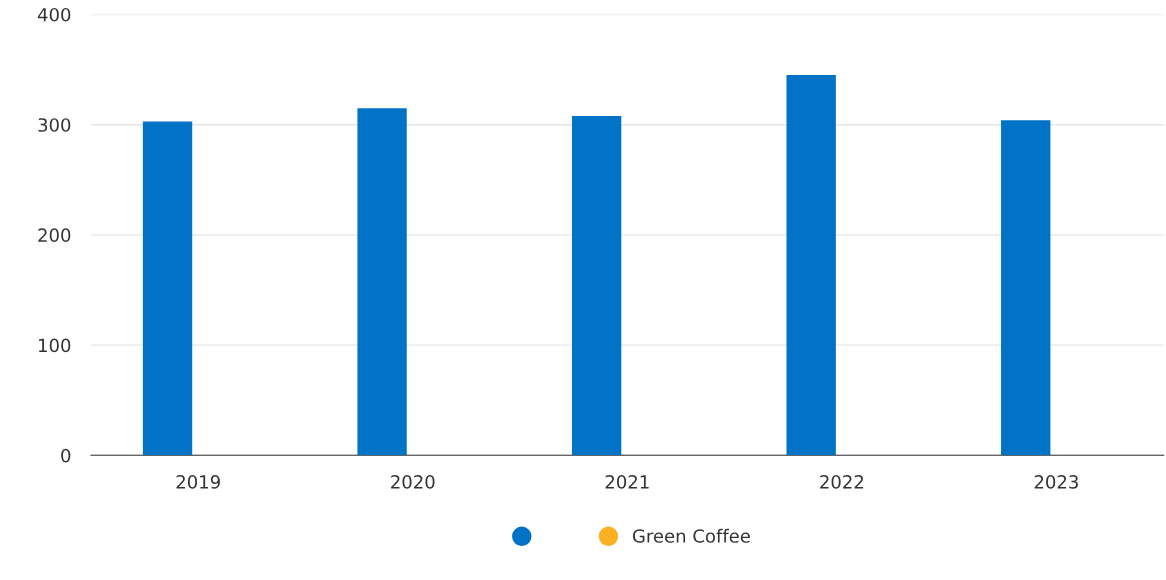 This screenshot has height=580, width=1166. I want to click on y-tick-label: 0, so click(66, 455).